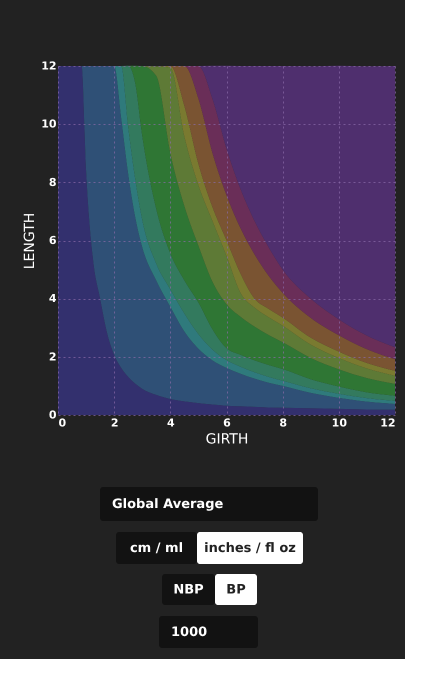 The width and height of the screenshot is (431, 678). What do you see at coordinates (227, 440) in the screenshot?
I see `x-axis-title: GIRTH` at bounding box center [227, 440].